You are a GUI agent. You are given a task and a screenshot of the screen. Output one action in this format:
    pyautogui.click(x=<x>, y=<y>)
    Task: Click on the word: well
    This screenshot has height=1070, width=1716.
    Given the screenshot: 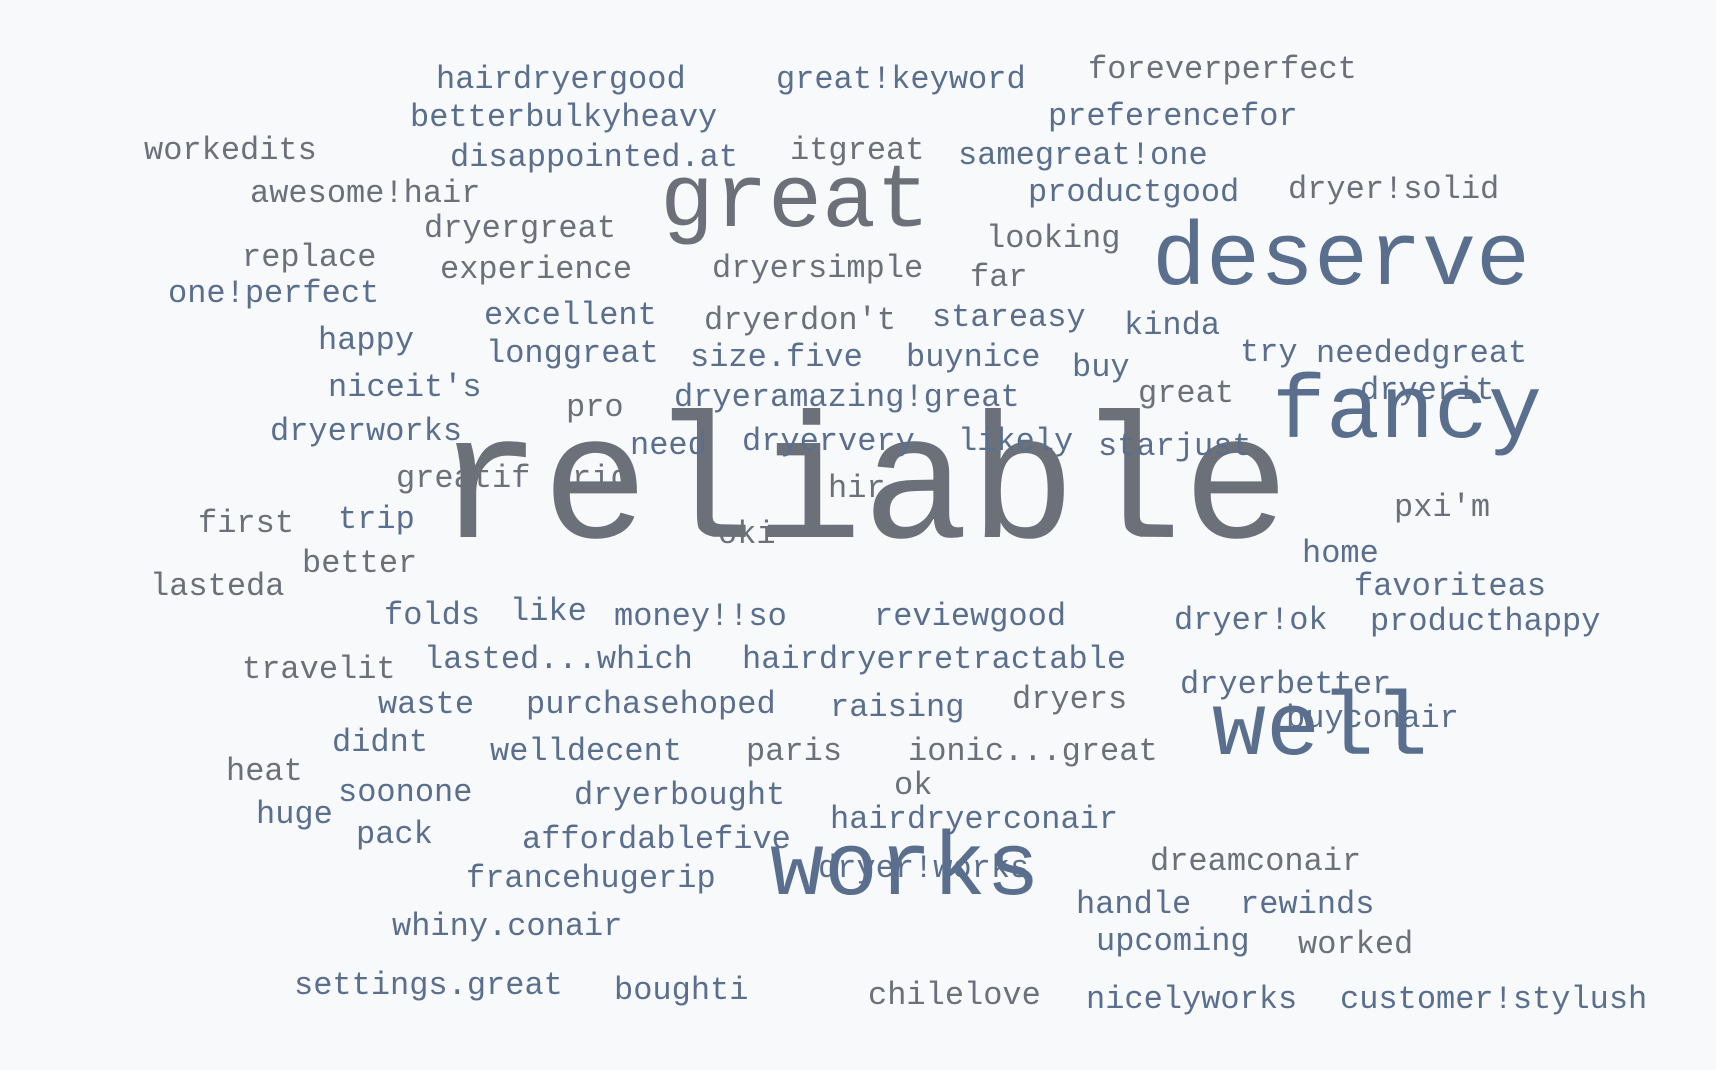 What is the action you would take?
    pyautogui.click(x=1320, y=731)
    